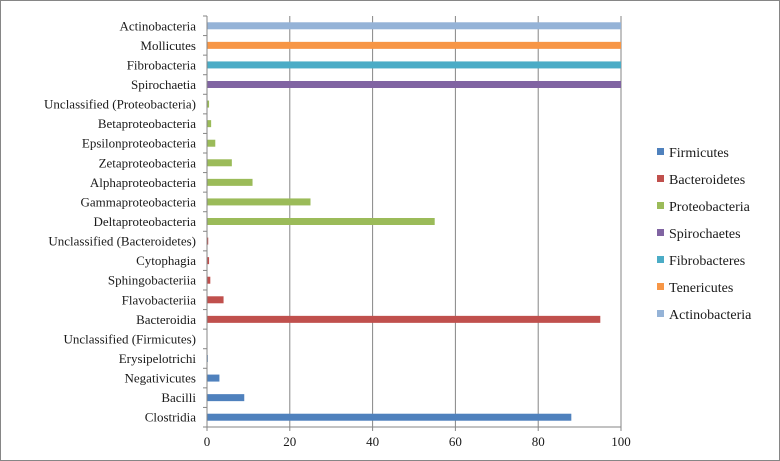 This screenshot has height=461, width=780. I want to click on legend-swatch-bacteroidetes, so click(660, 178).